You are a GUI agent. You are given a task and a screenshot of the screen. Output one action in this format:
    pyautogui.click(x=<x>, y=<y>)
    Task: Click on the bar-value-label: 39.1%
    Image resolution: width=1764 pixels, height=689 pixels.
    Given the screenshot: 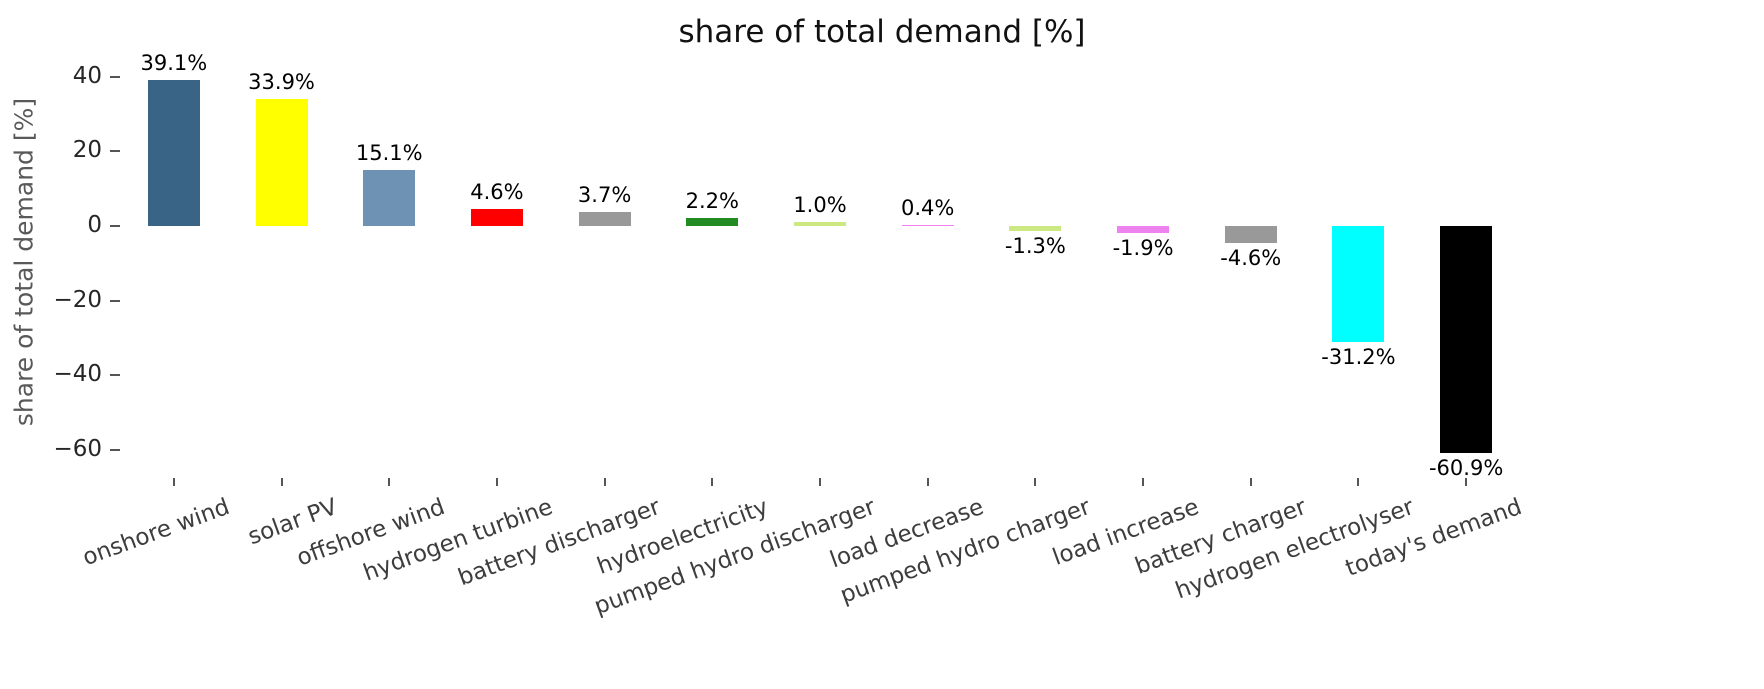 What is the action you would take?
    pyautogui.click(x=174, y=63)
    